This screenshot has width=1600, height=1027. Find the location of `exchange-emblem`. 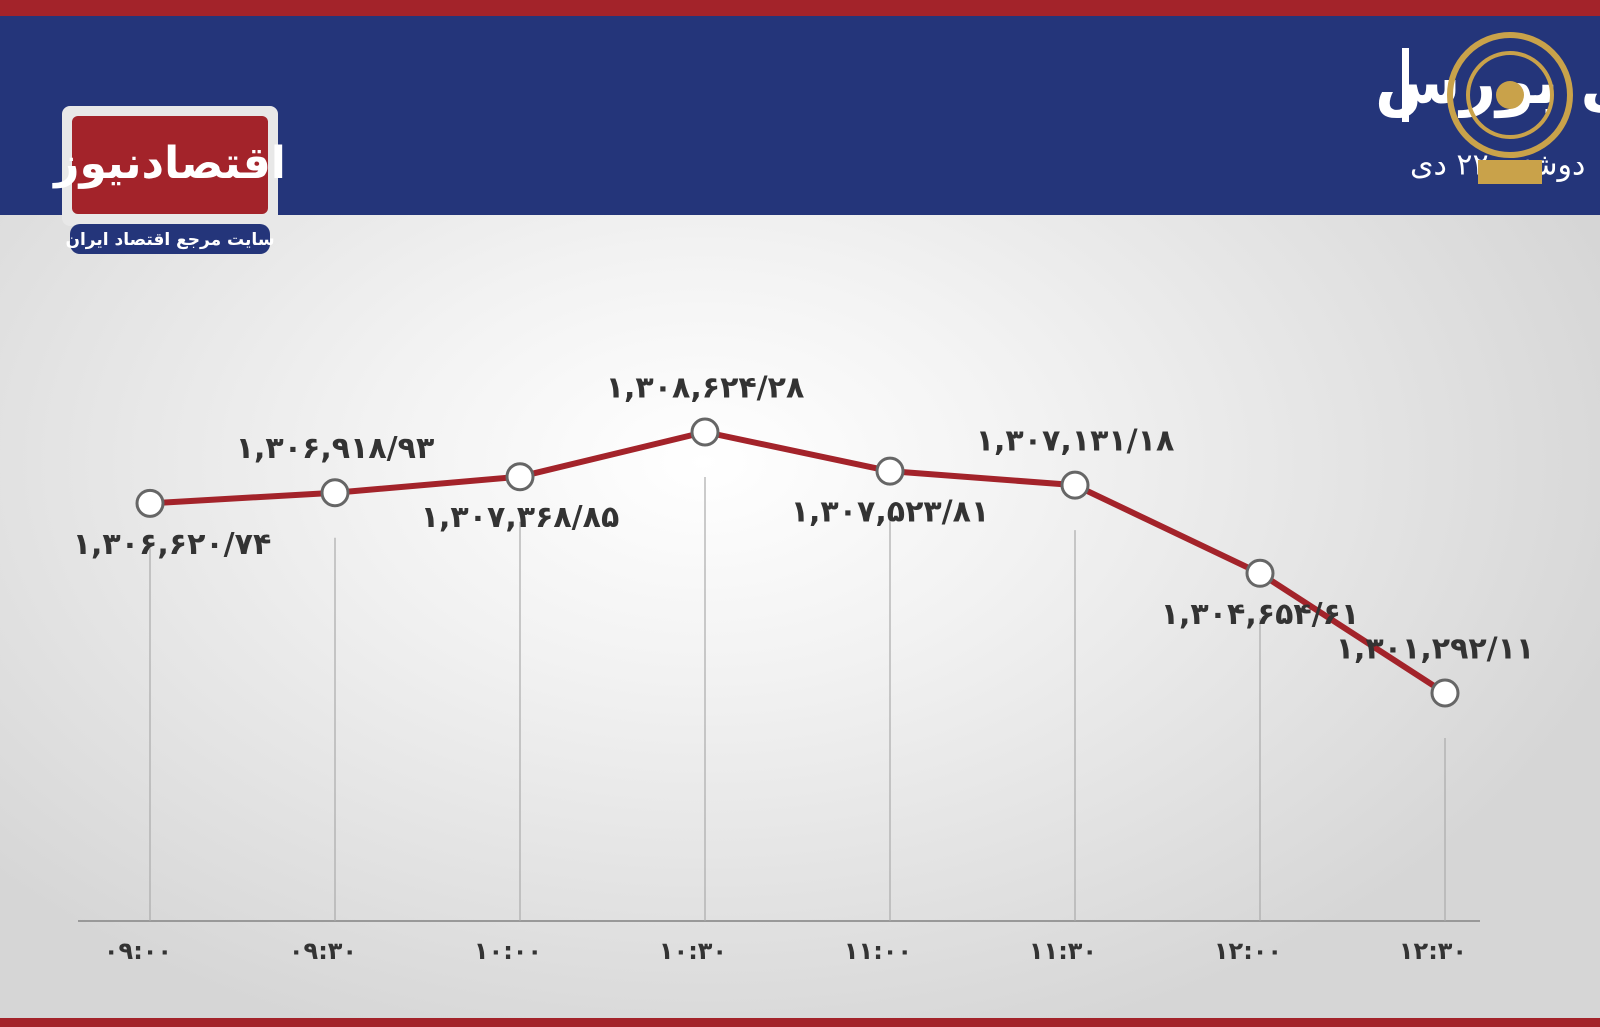

exchange-emblem is located at coordinates (1510, 108).